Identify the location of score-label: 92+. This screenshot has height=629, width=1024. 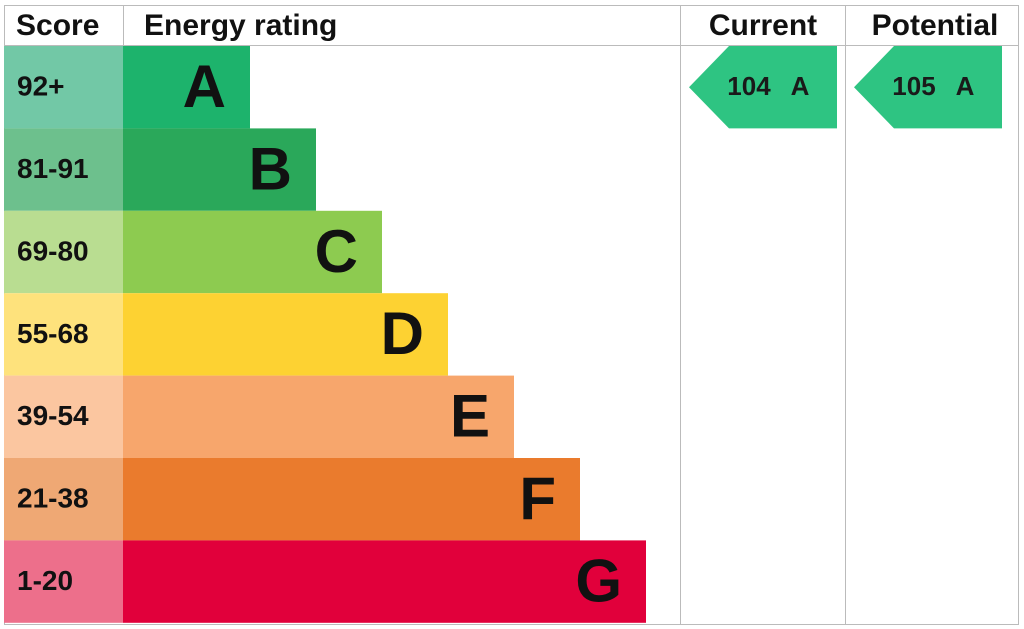
(41, 86).